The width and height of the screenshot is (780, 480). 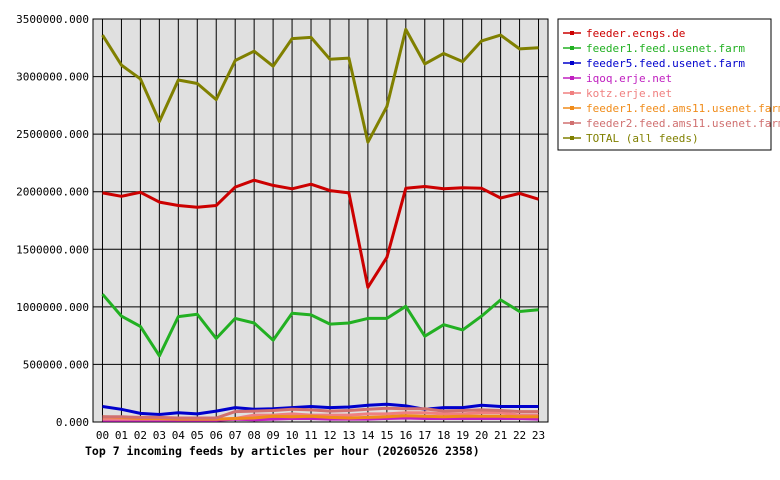 I want to click on legend-label: TOTAL (all feeds), so click(x=642, y=138).